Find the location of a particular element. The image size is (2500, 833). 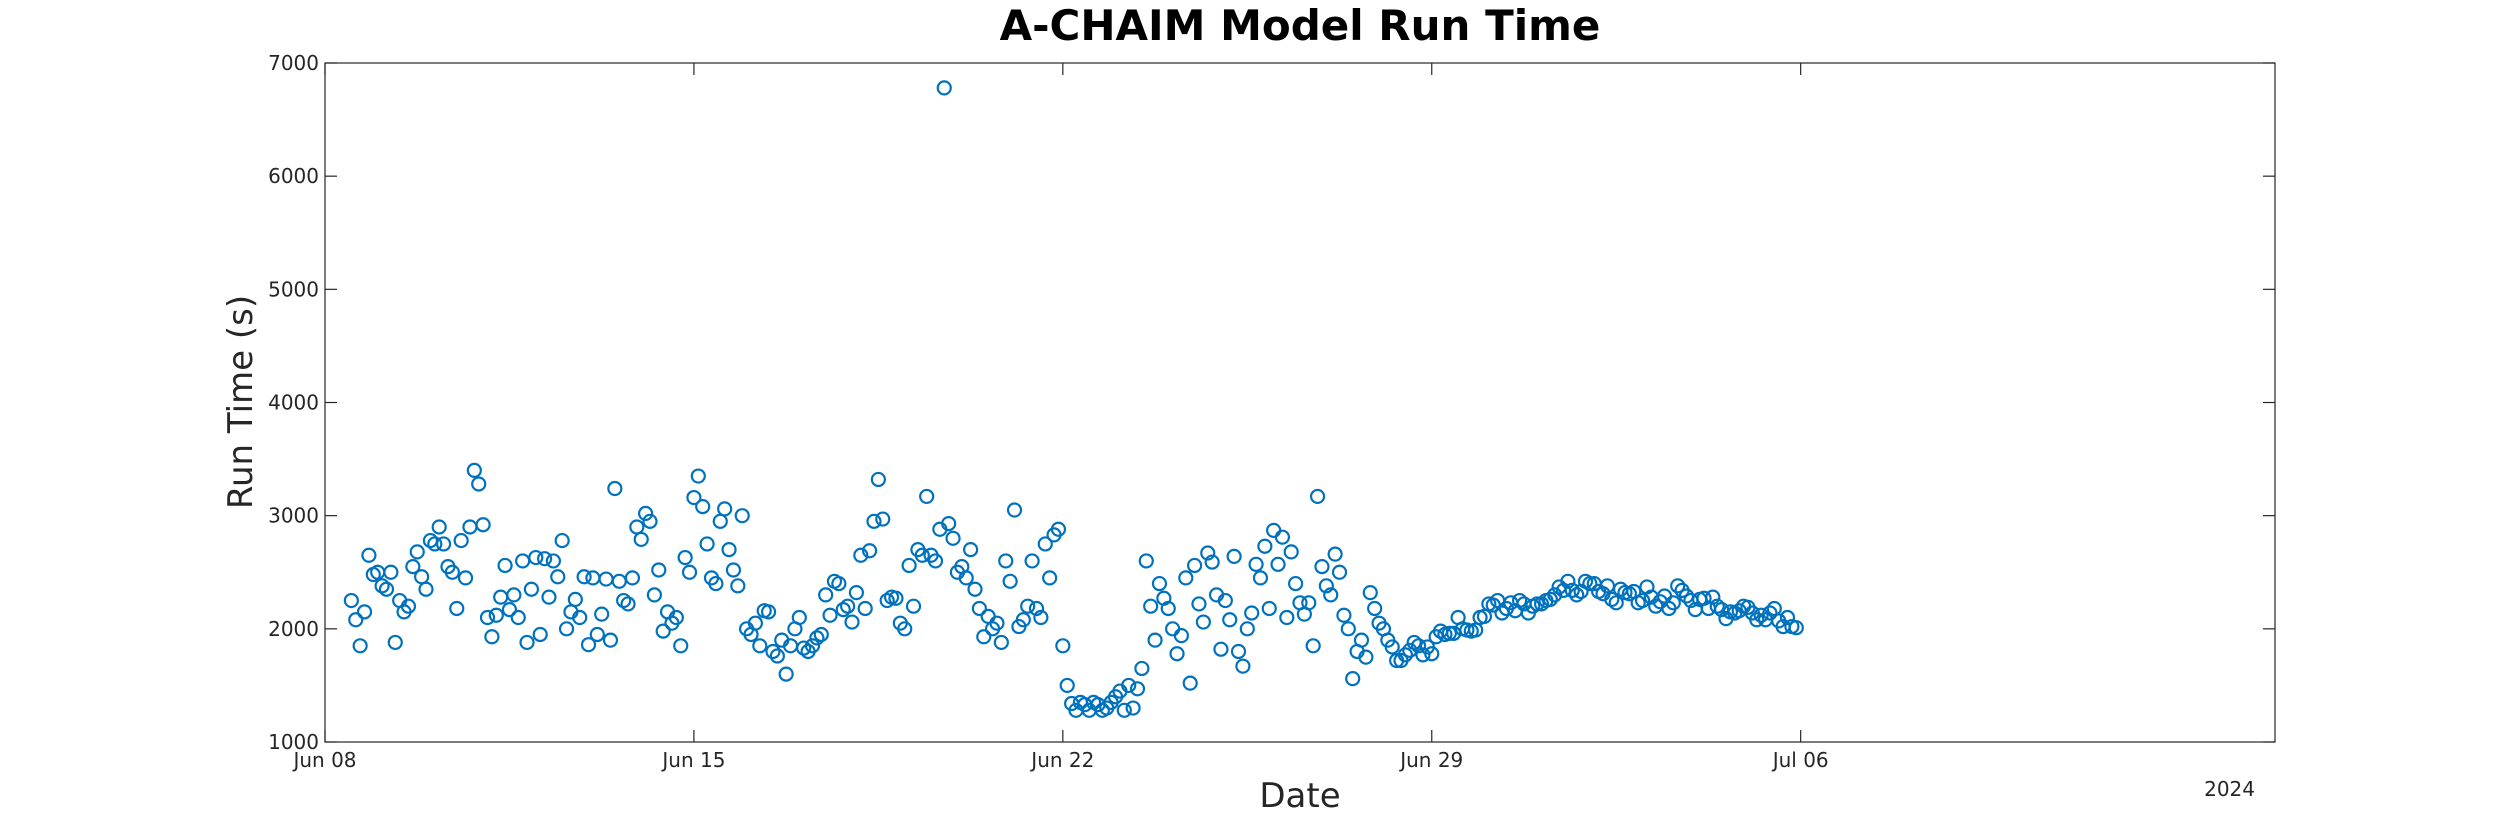

y-tick-label: 2000 is located at coordinates (293, 629).